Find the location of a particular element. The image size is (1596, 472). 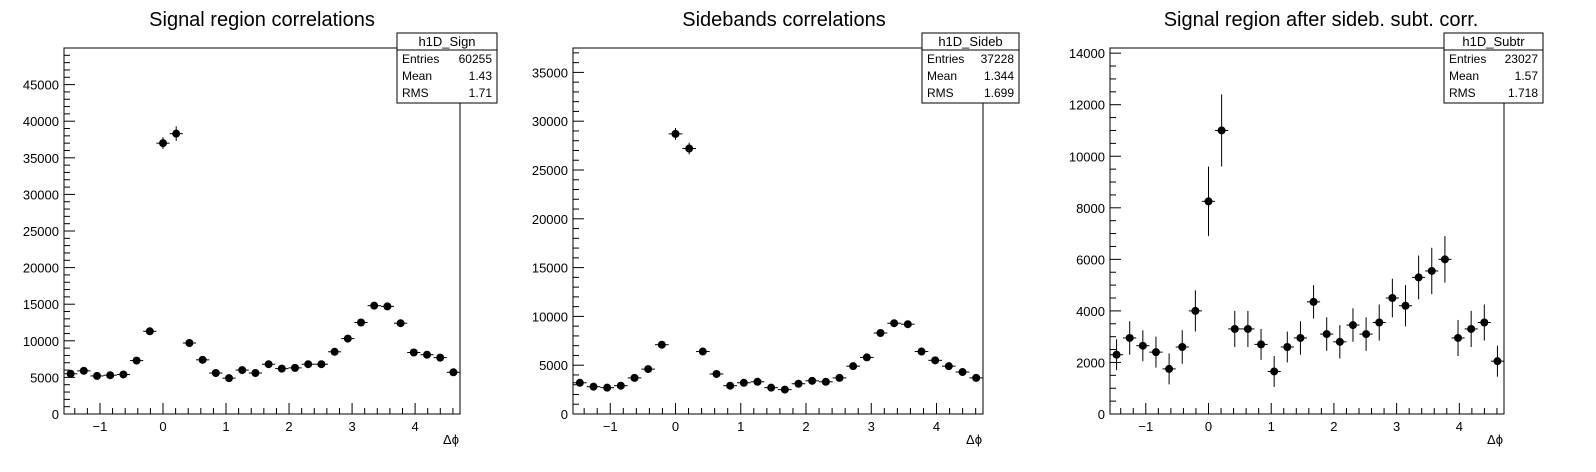

y-tick-label: 30000 is located at coordinates (550, 121).